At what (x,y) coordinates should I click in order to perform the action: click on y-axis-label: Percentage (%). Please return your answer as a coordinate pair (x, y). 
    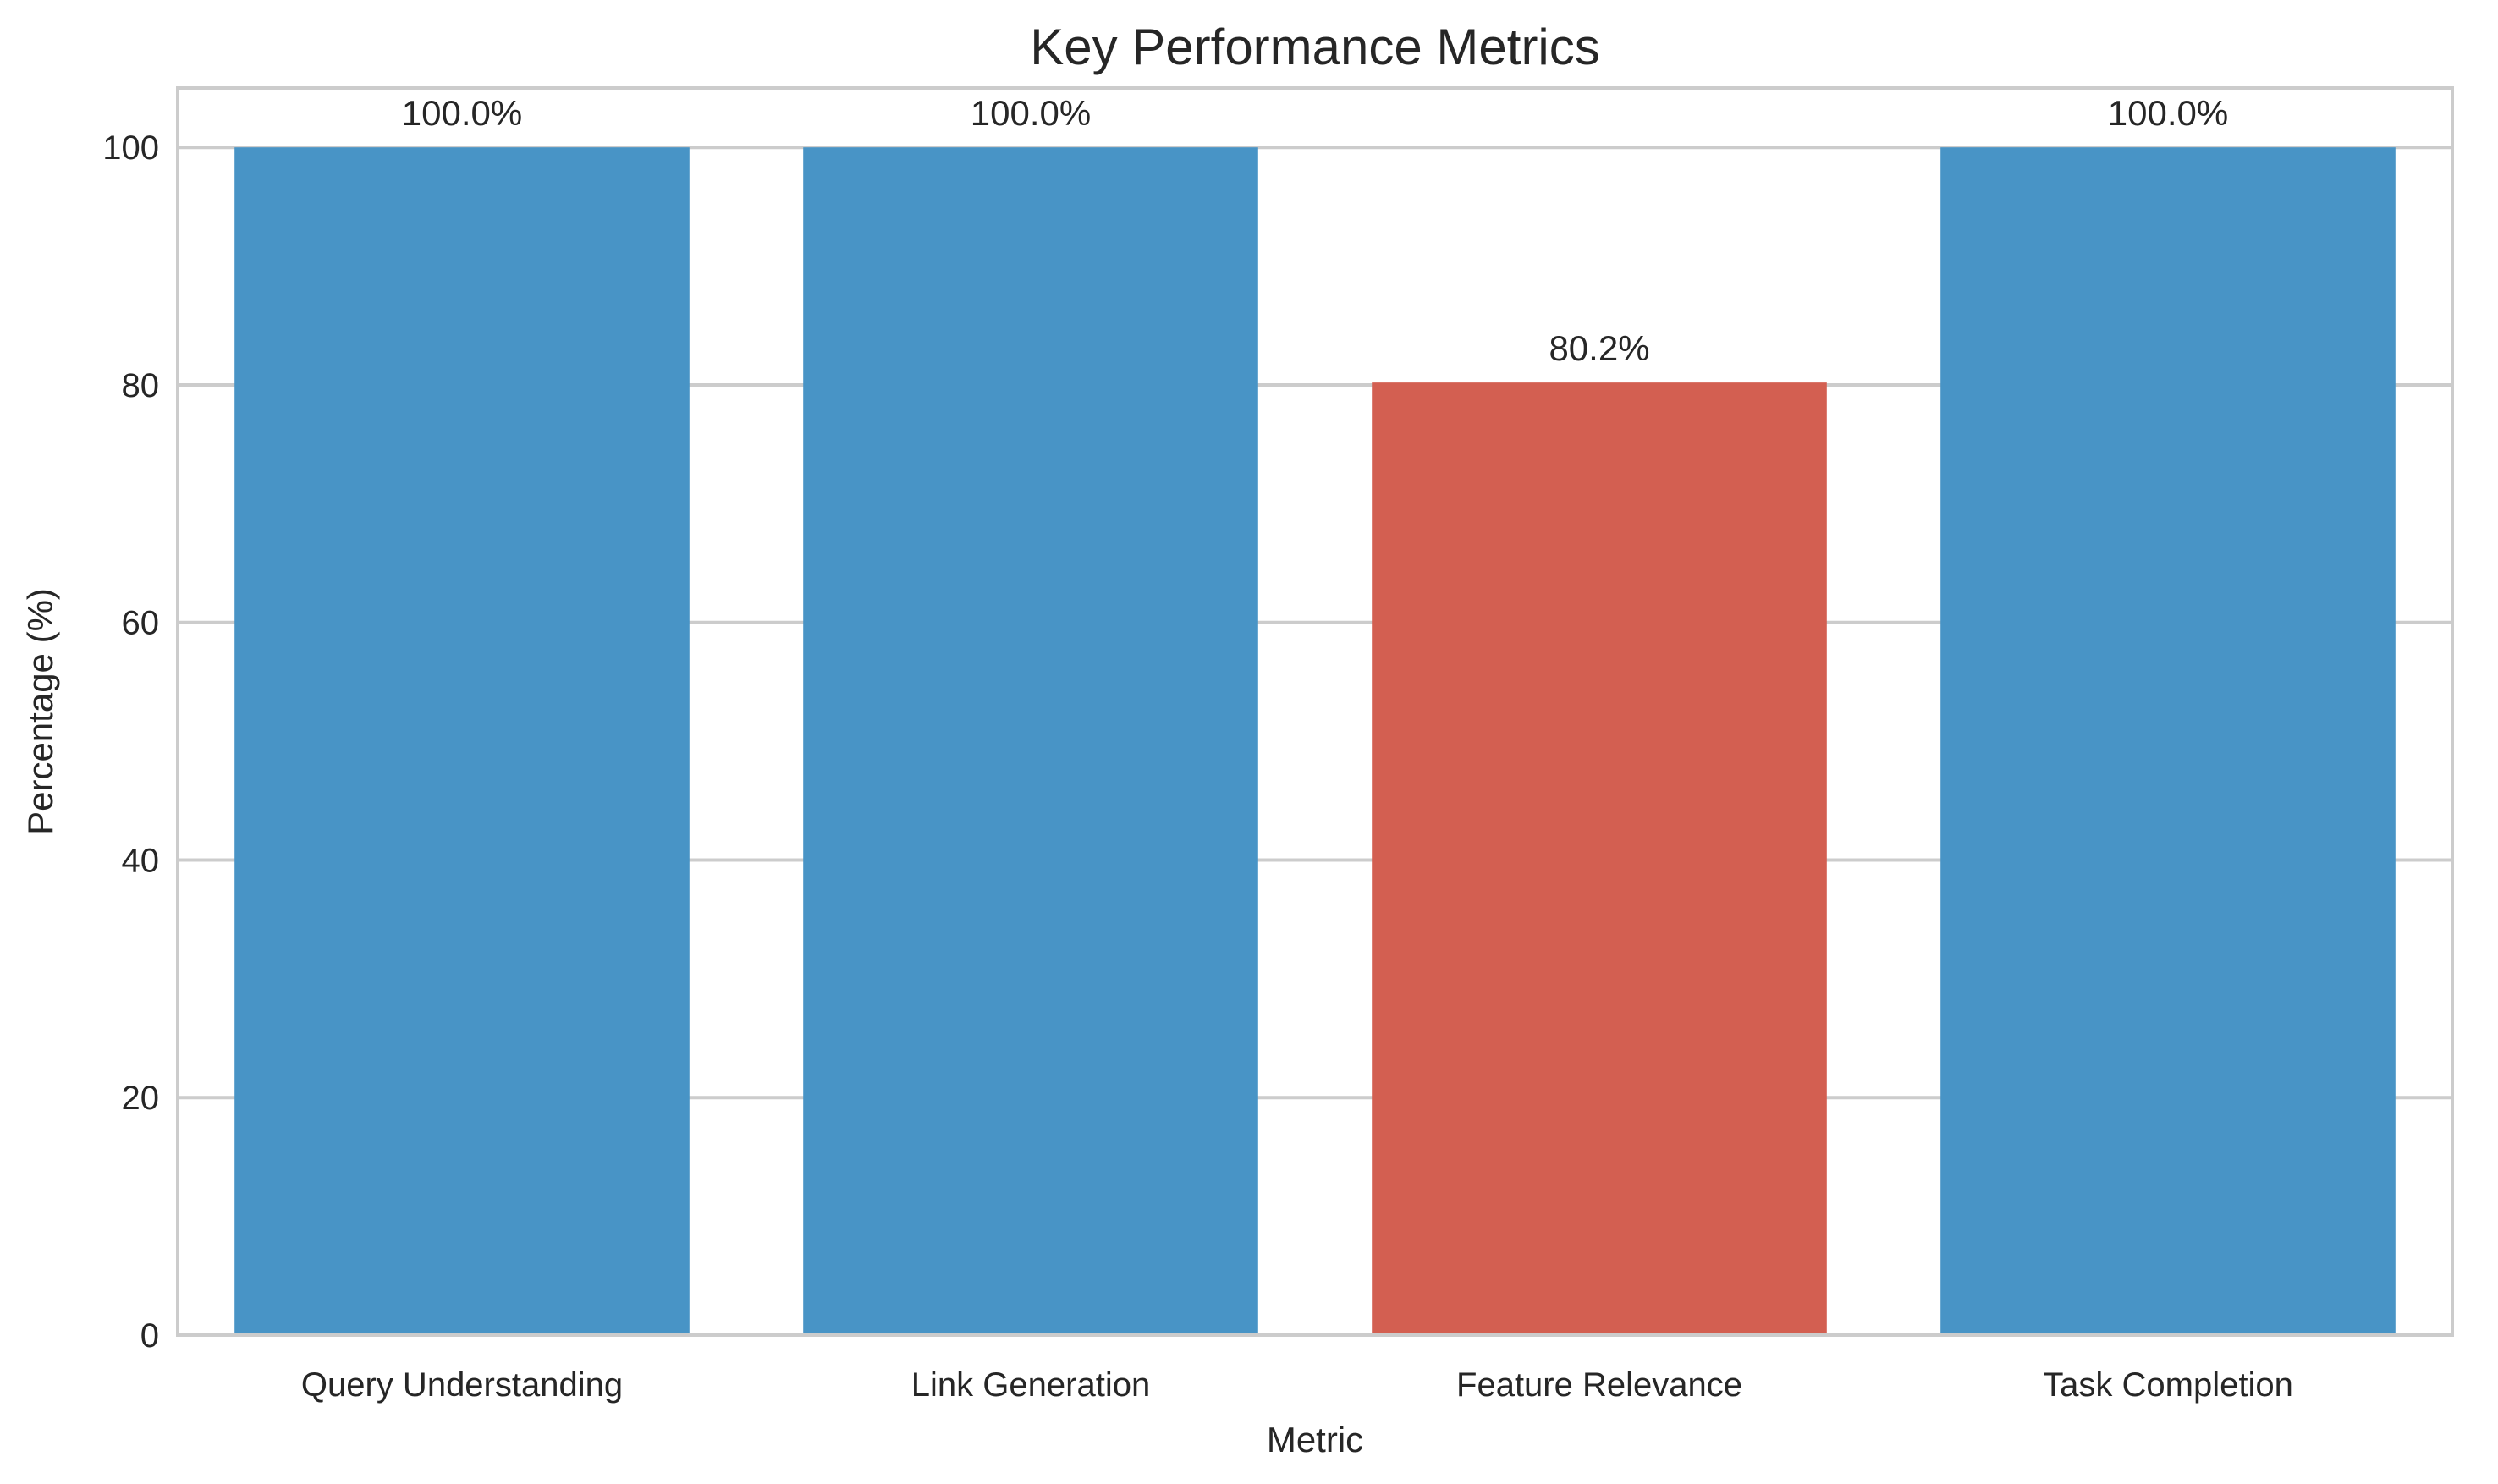
    Looking at the image, I should click on (40, 711).